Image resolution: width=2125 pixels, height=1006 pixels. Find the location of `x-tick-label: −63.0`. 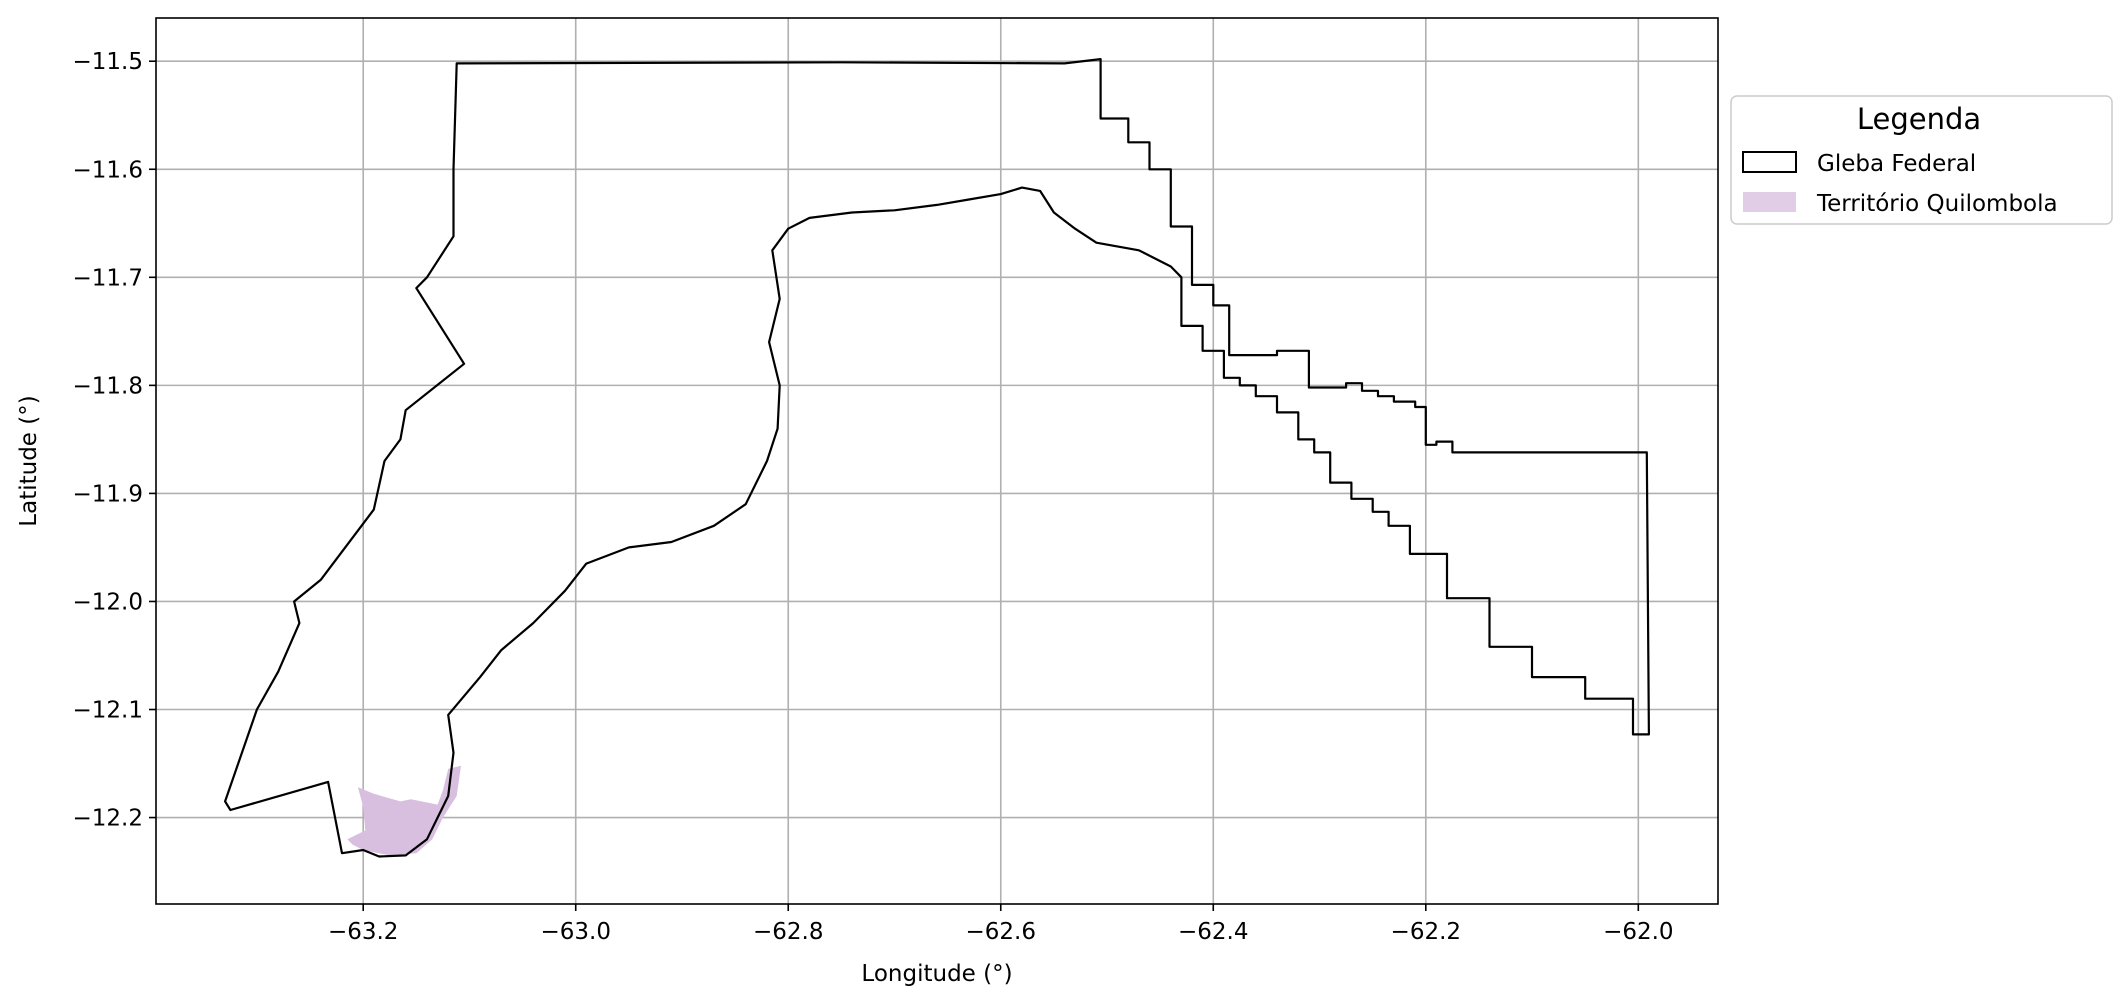

x-tick-label: −63.0 is located at coordinates (575, 932).